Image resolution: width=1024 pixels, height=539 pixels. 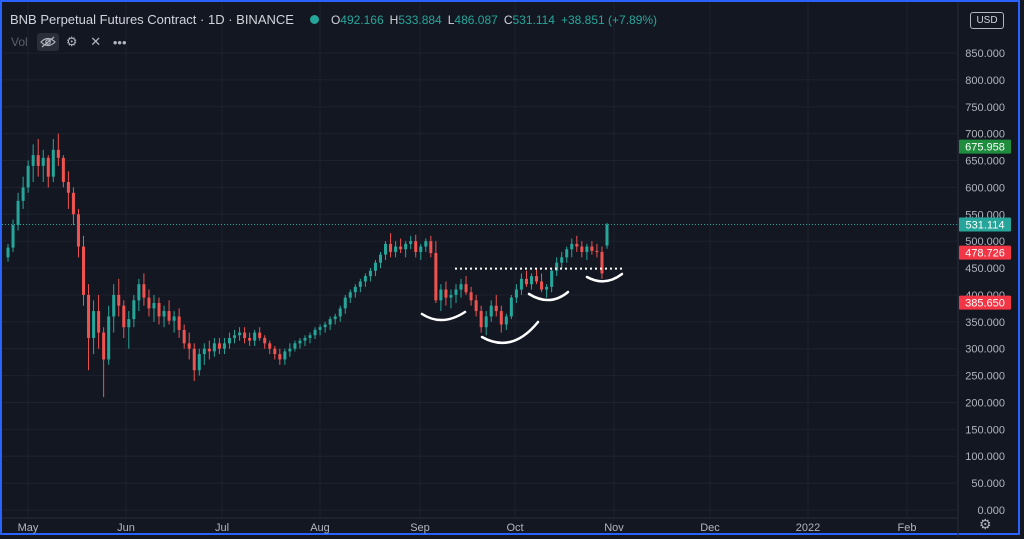 What do you see at coordinates (476, 19) in the screenshot?
I see `low-value: 486.087` at bounding box center [476, 19].